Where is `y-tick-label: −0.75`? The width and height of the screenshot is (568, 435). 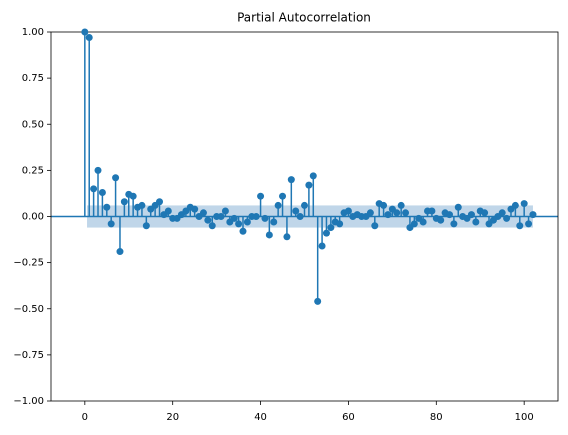
y-tick-label: −0.75 is located at coordinates (28, 355).